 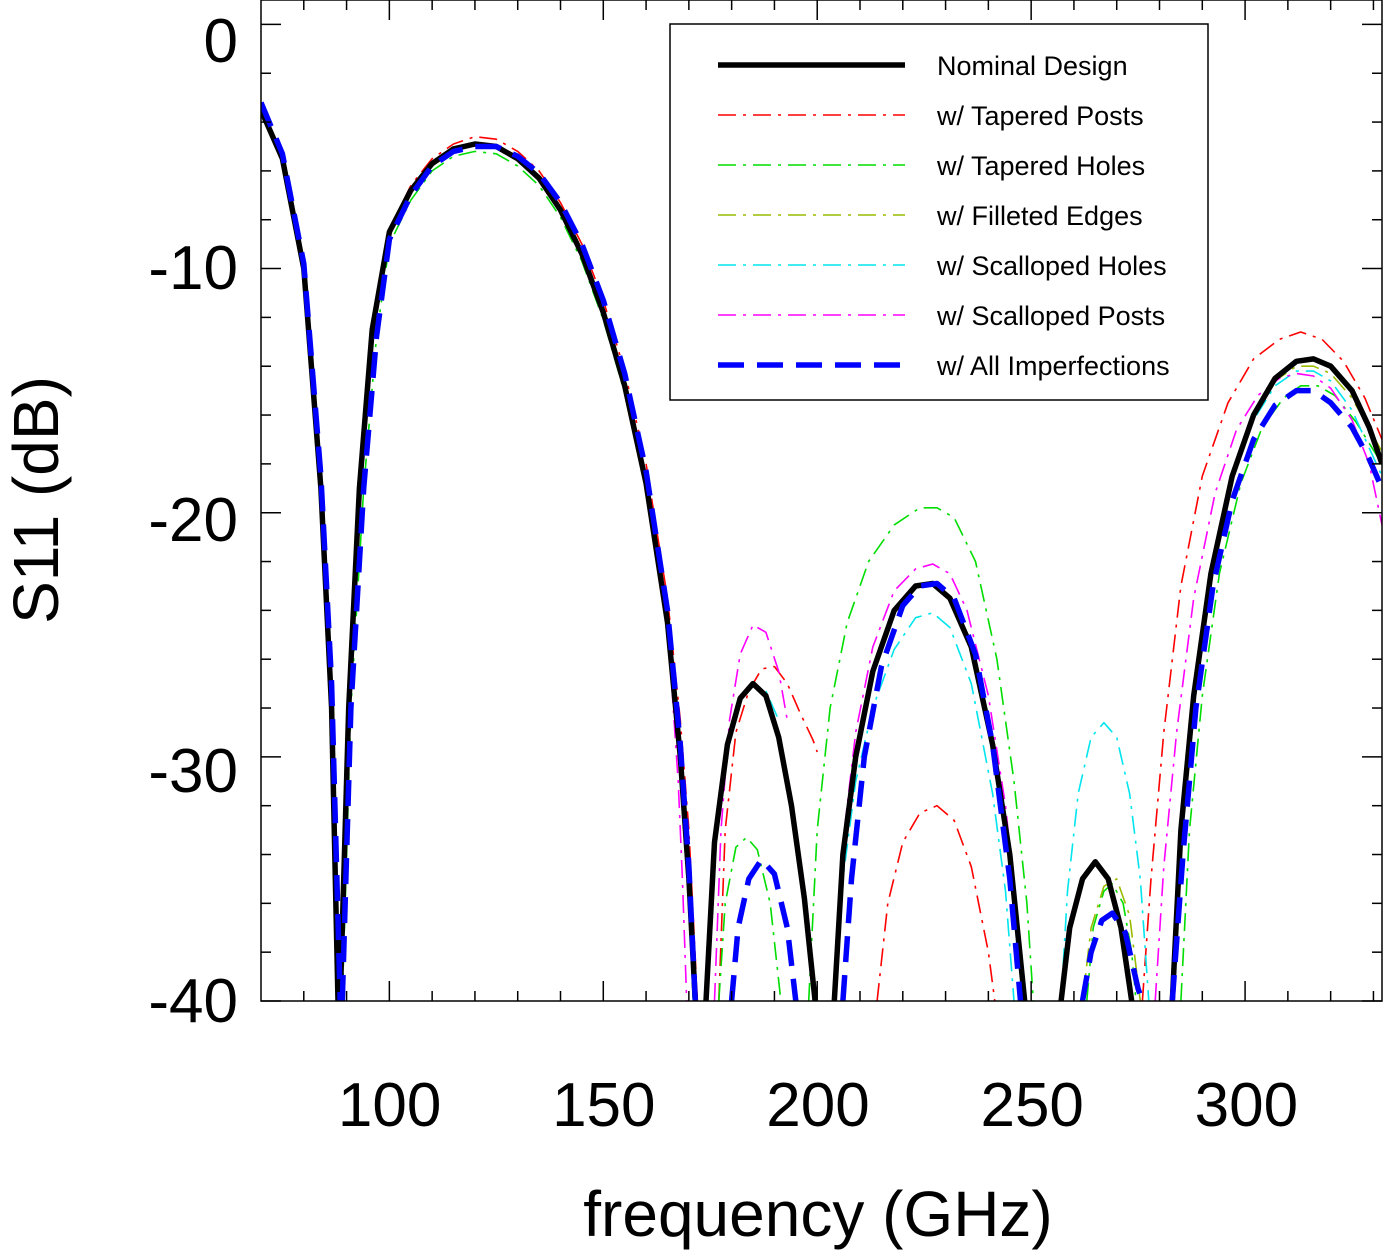 I want to click on y-tick-label-minus40: -40, so click(x=193, y=1001).